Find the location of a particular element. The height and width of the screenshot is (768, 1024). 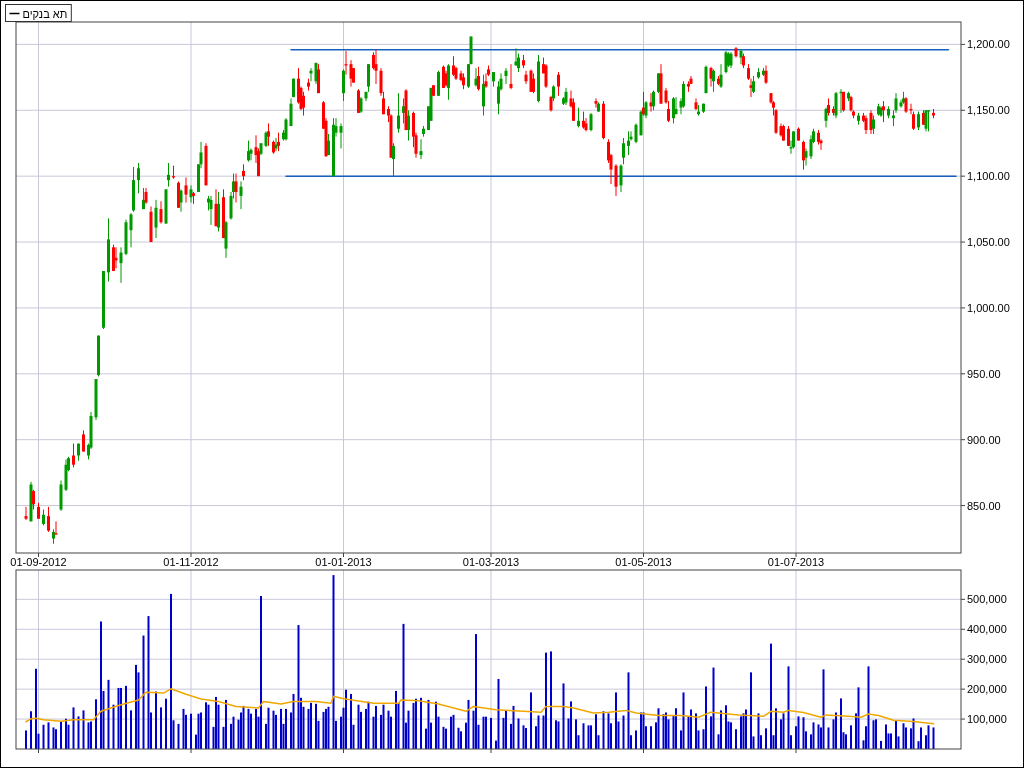

y-tick-label: 1,050.00 is located at coordinates (988, 242).